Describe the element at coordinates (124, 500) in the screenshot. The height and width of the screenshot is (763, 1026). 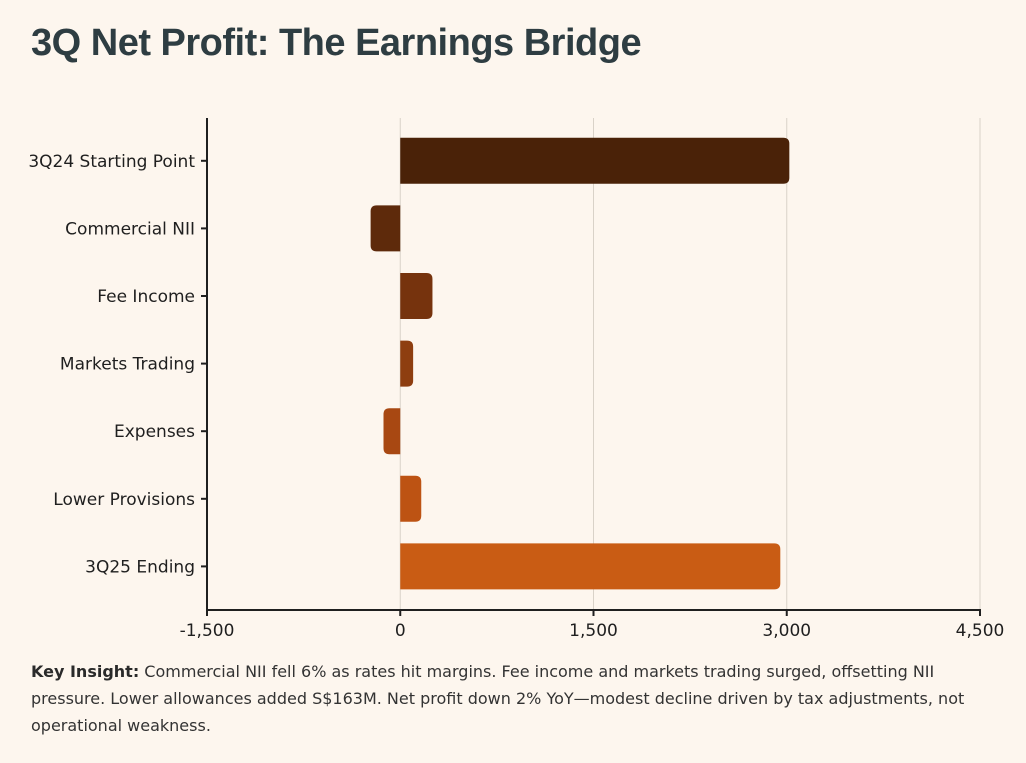
I see `y-tick-label: Lower Provisions` at that location.